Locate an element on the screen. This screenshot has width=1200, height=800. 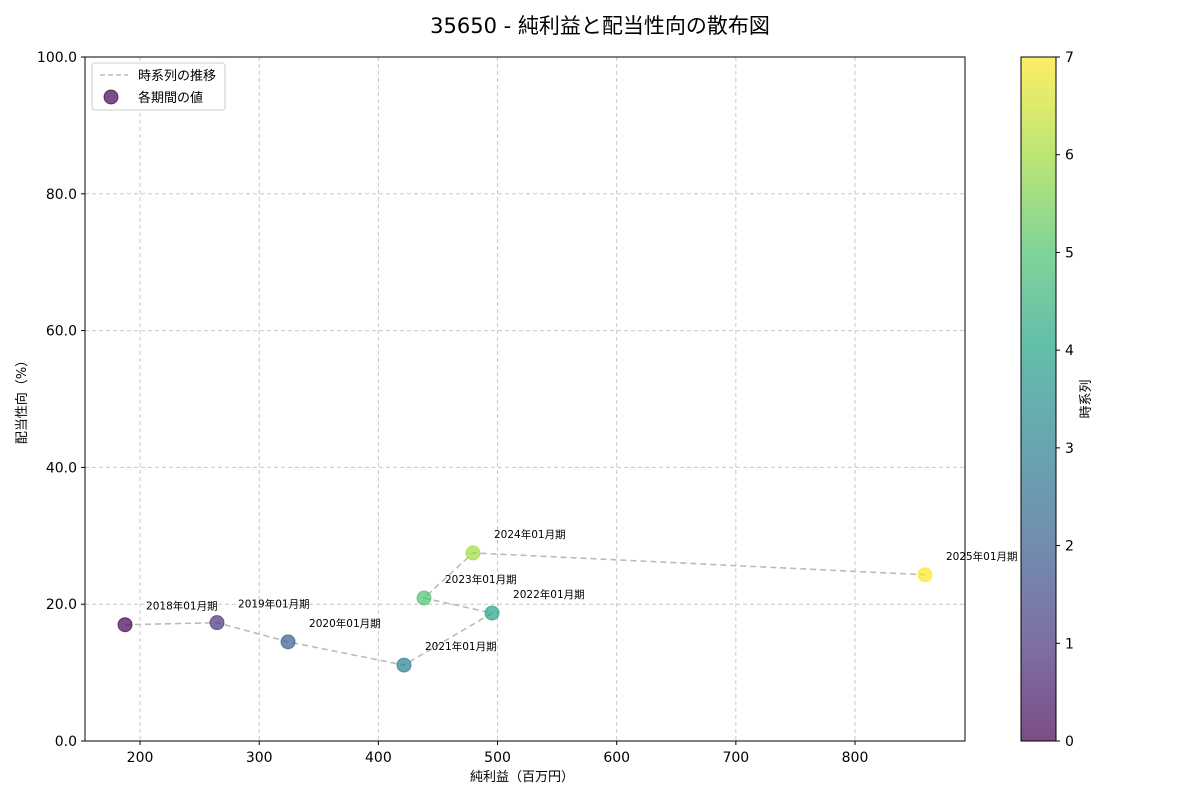
legend: 時系列の推移 各期間の値 is located at coordinates (158, 86).